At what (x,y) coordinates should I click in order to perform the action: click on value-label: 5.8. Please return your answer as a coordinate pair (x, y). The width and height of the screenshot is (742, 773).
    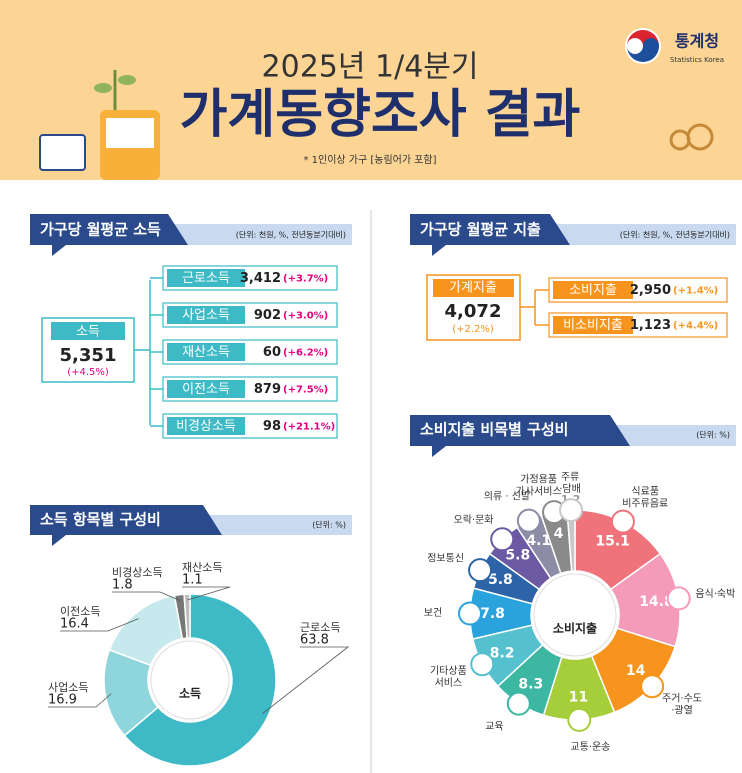
    Looking at the image, I should click on (517, 556).